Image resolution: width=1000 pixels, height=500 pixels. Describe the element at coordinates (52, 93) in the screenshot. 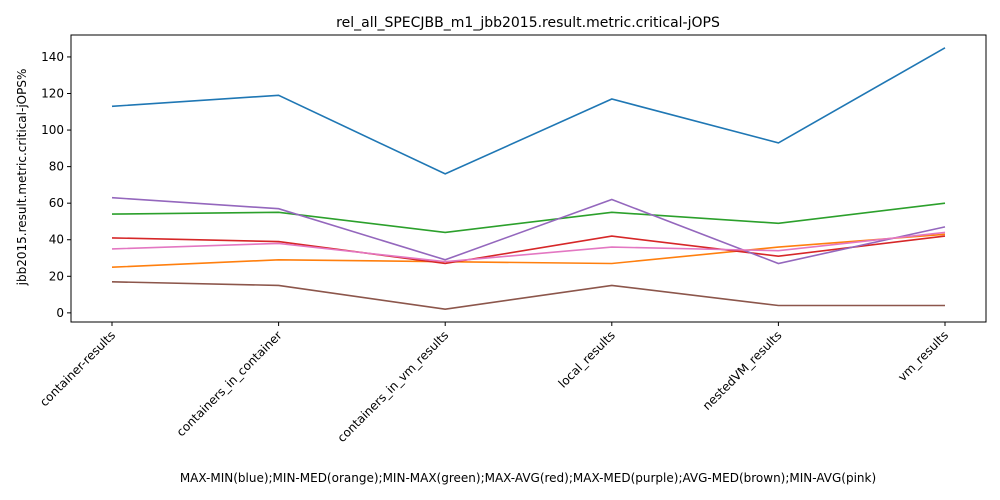

I see `y-tick-label: 120` at that location.